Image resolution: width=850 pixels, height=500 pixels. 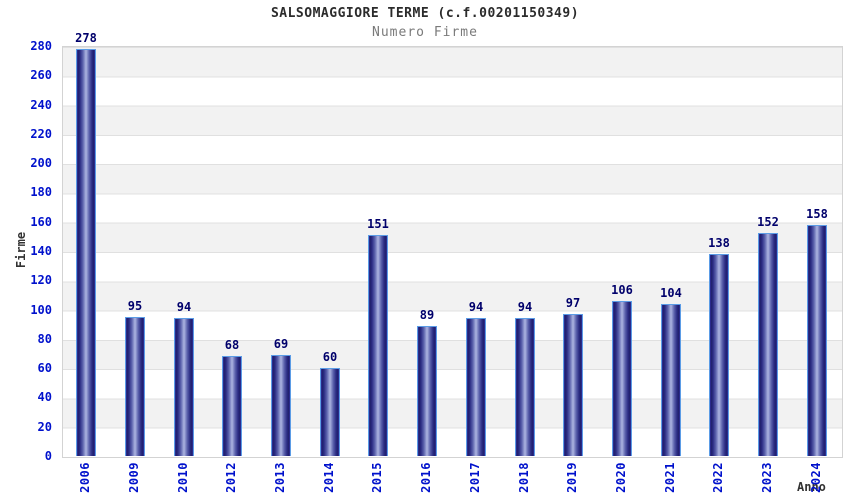 I want to click on bar-value-label: 106, so click(x=622, y=290).